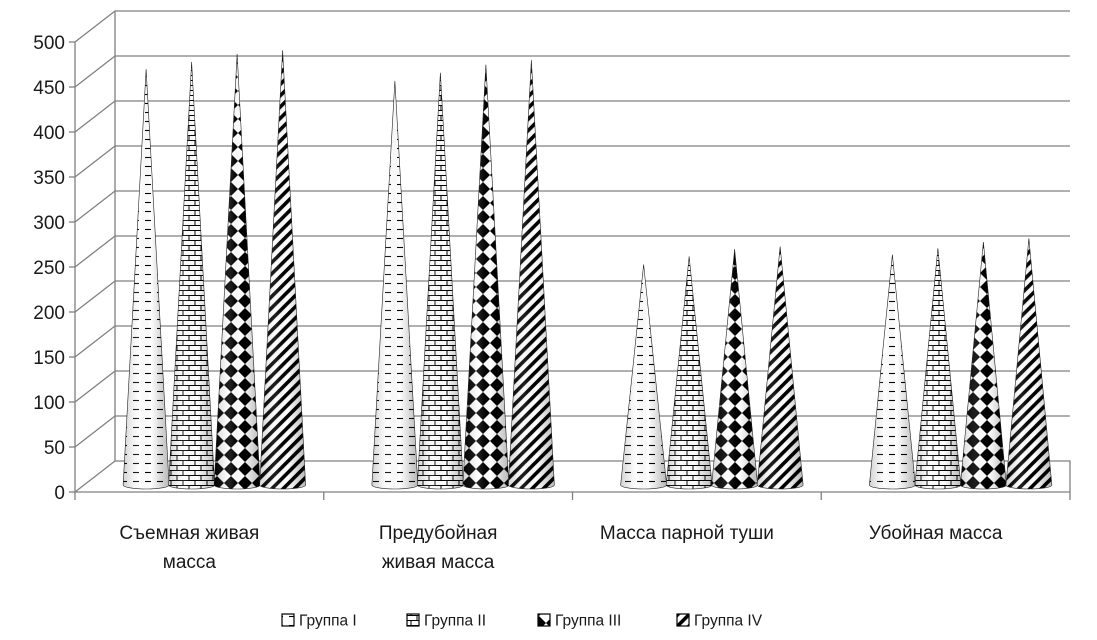 The height and width of the screenshot is (640, 1097). I want to click on x-category-label: Съемная живая масса, so click(189, 548).